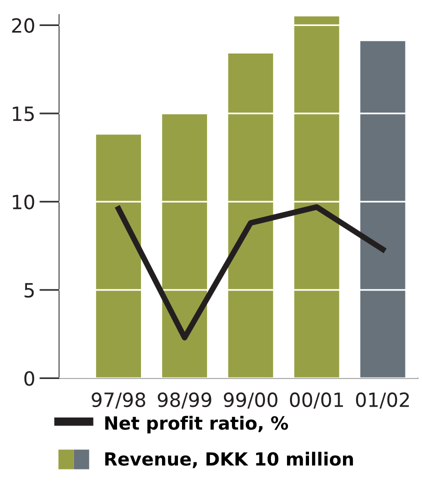 This screenshot has width=422, height=488. What do you see at coordinates (29, 378) in the screenshot?
I see `y-tick-label: 0` at bounding box center [29, 378].